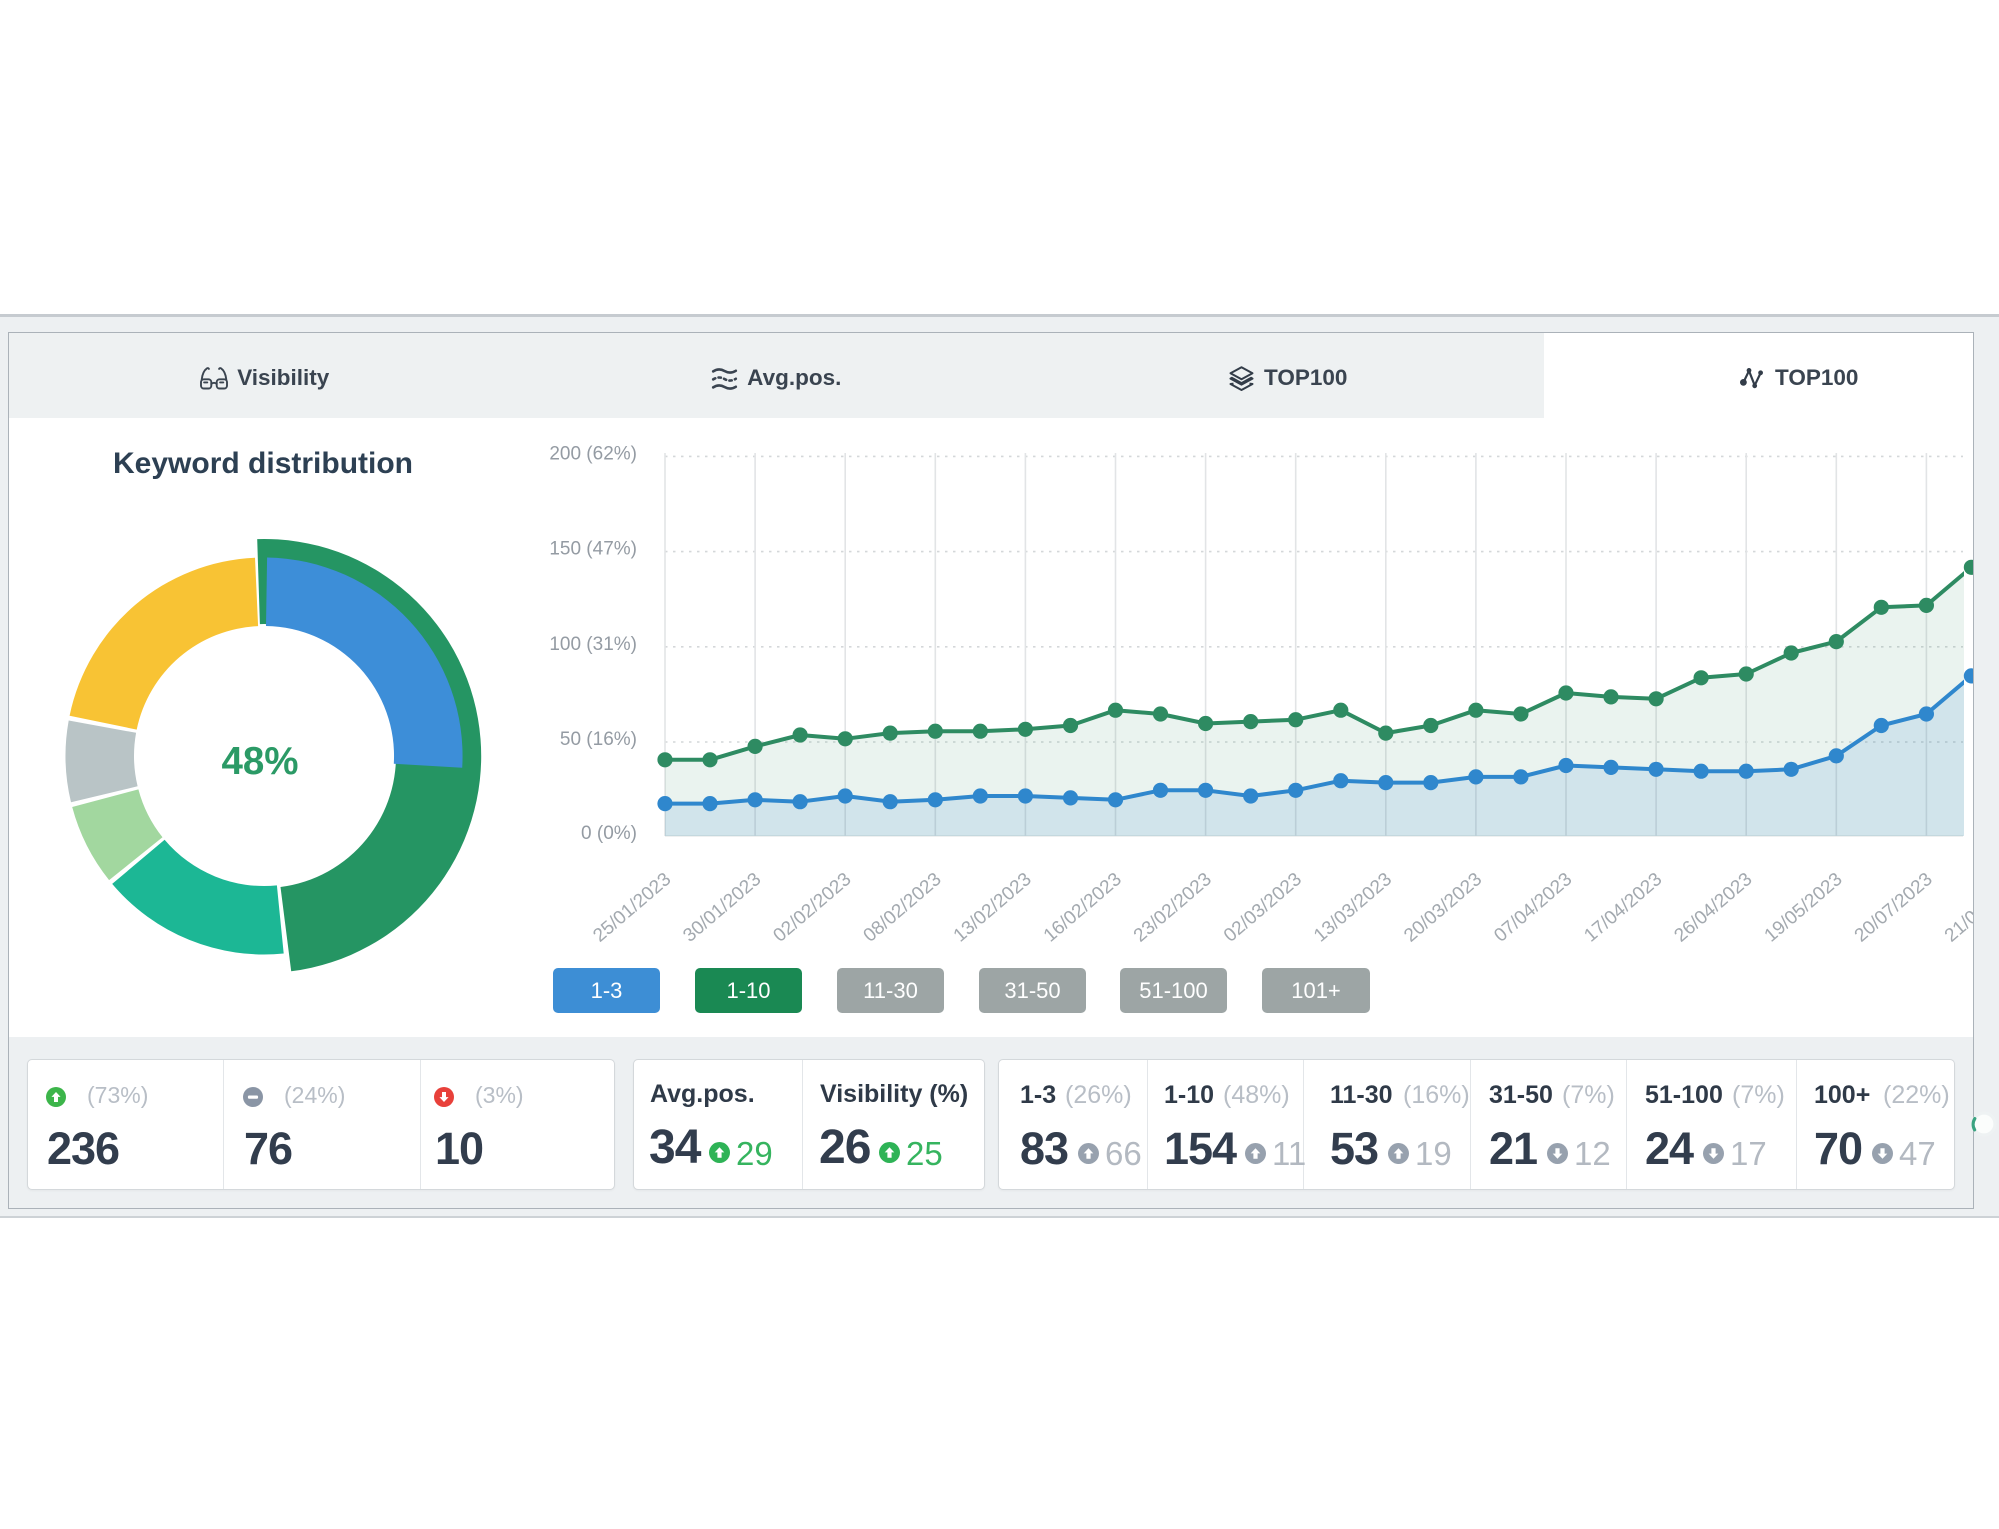  What do you see at coordinates (1713, 908) in the screenshot?
I see `svg-text: 26/04/2023` at bounding box center [1713, 908].